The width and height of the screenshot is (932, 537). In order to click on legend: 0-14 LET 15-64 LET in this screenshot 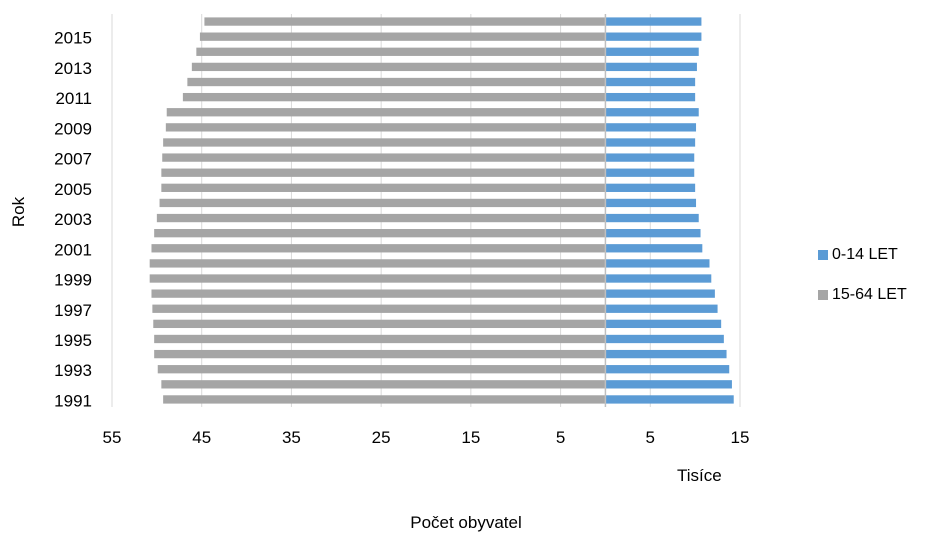, I will do `click(862, 284)`.